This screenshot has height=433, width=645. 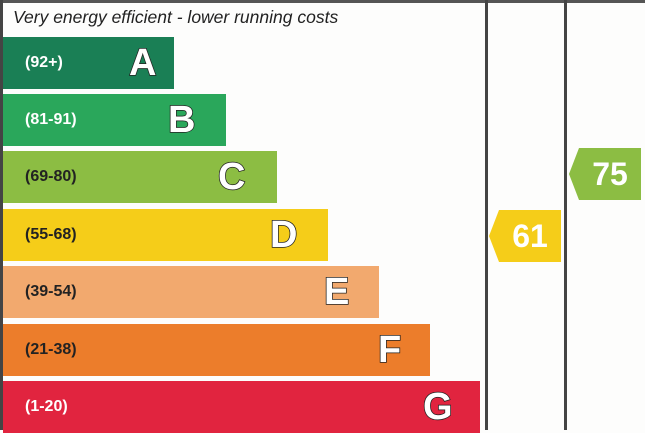 What do you see at coordinates (51, 349) in the screenshot?
I see `band-range: (21-38)` at bounding box center [51, 349].